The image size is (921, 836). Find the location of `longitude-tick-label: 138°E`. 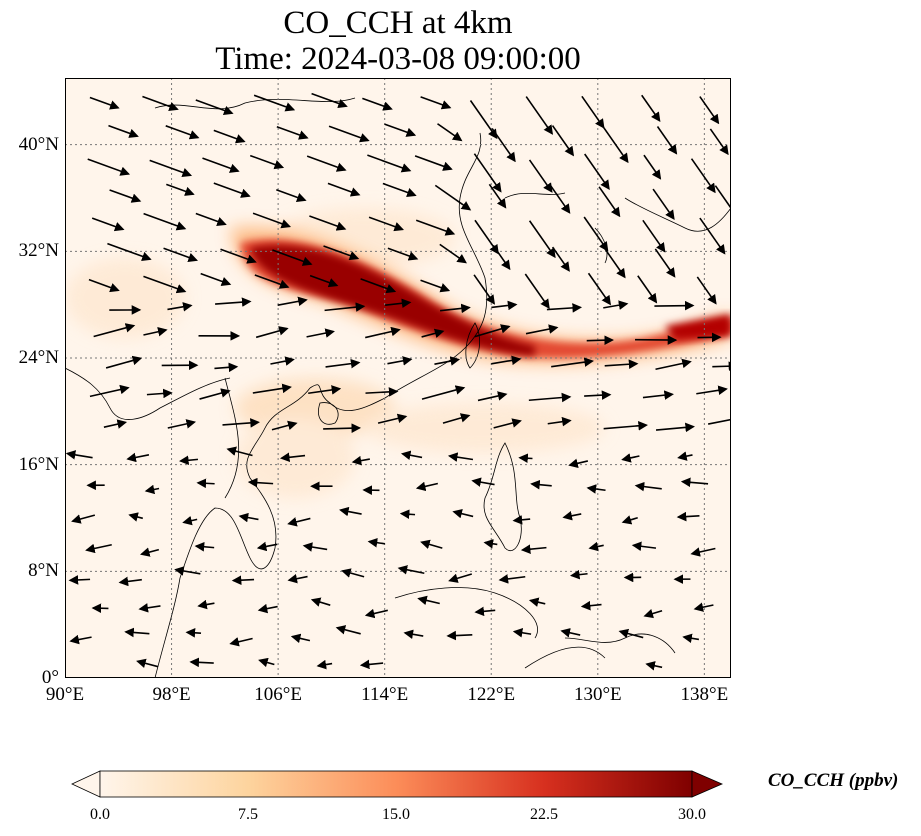

longitude-tick-label: 138°E is located at coordinates (704, 694).